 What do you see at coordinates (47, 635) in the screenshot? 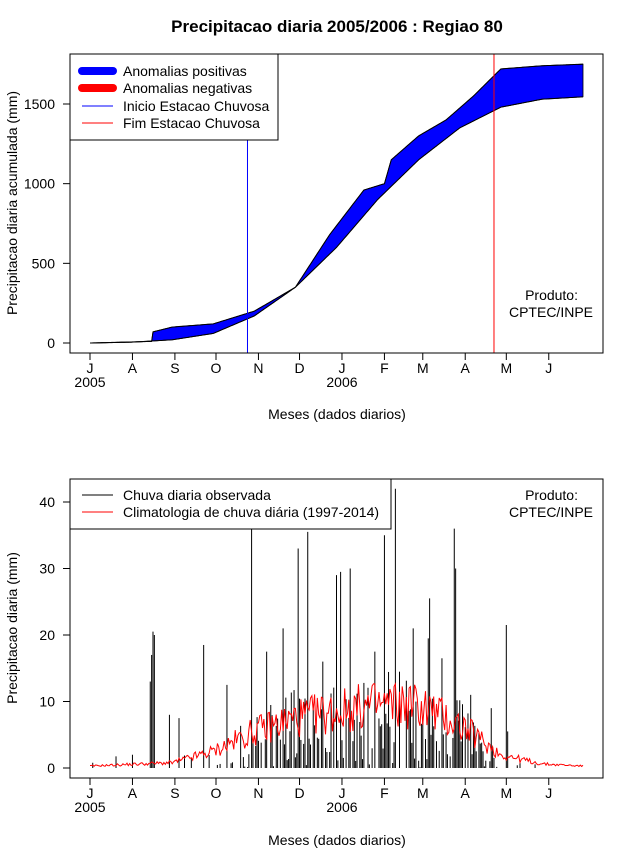
I see `y-tick-label: 20` at bounding box center [47, 635].